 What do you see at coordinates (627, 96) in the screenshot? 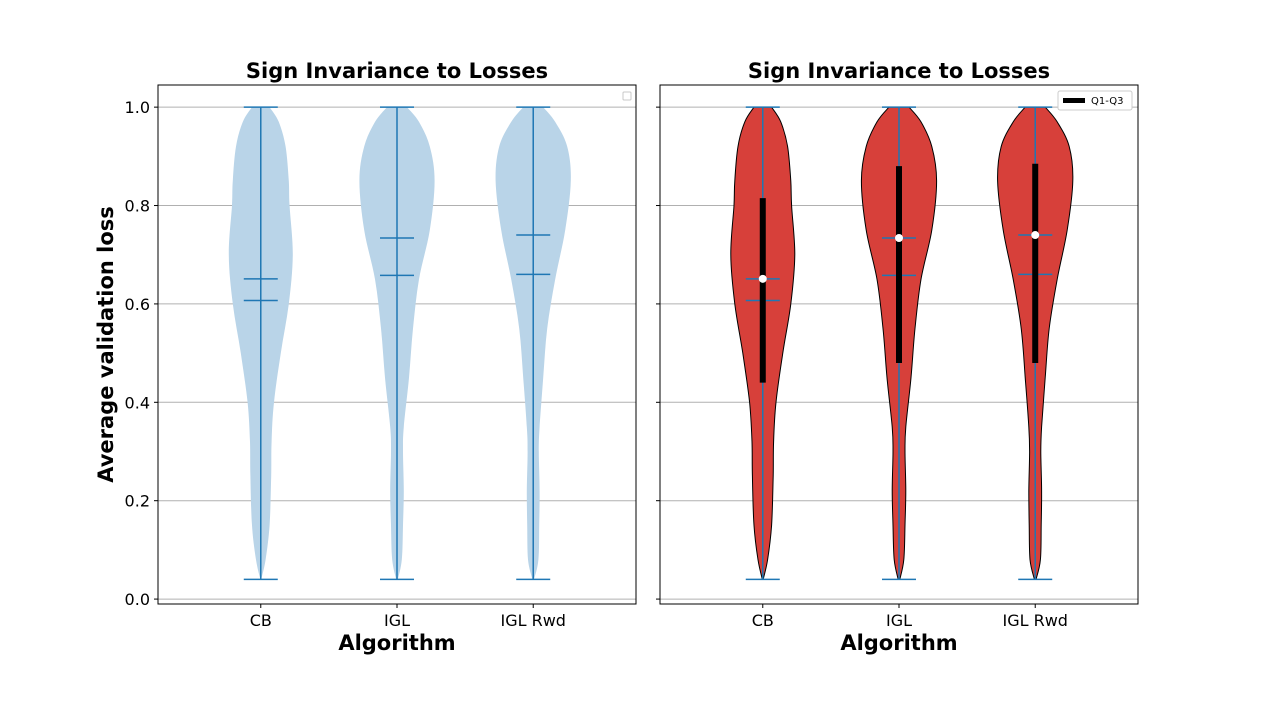
I see `empty-legend-box` at bounding box center [627, 96].